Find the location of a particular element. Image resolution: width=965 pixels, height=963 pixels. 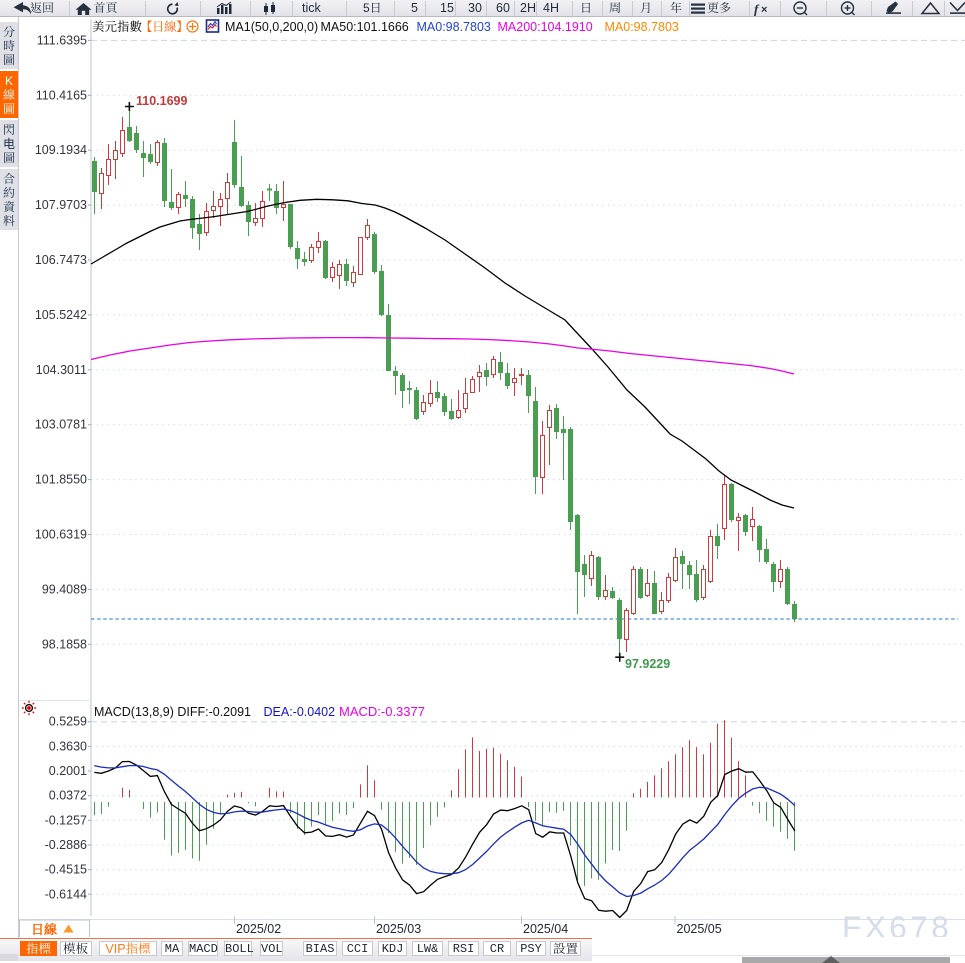

svg-text: 0.5259 is located at coordinates (68, 722).